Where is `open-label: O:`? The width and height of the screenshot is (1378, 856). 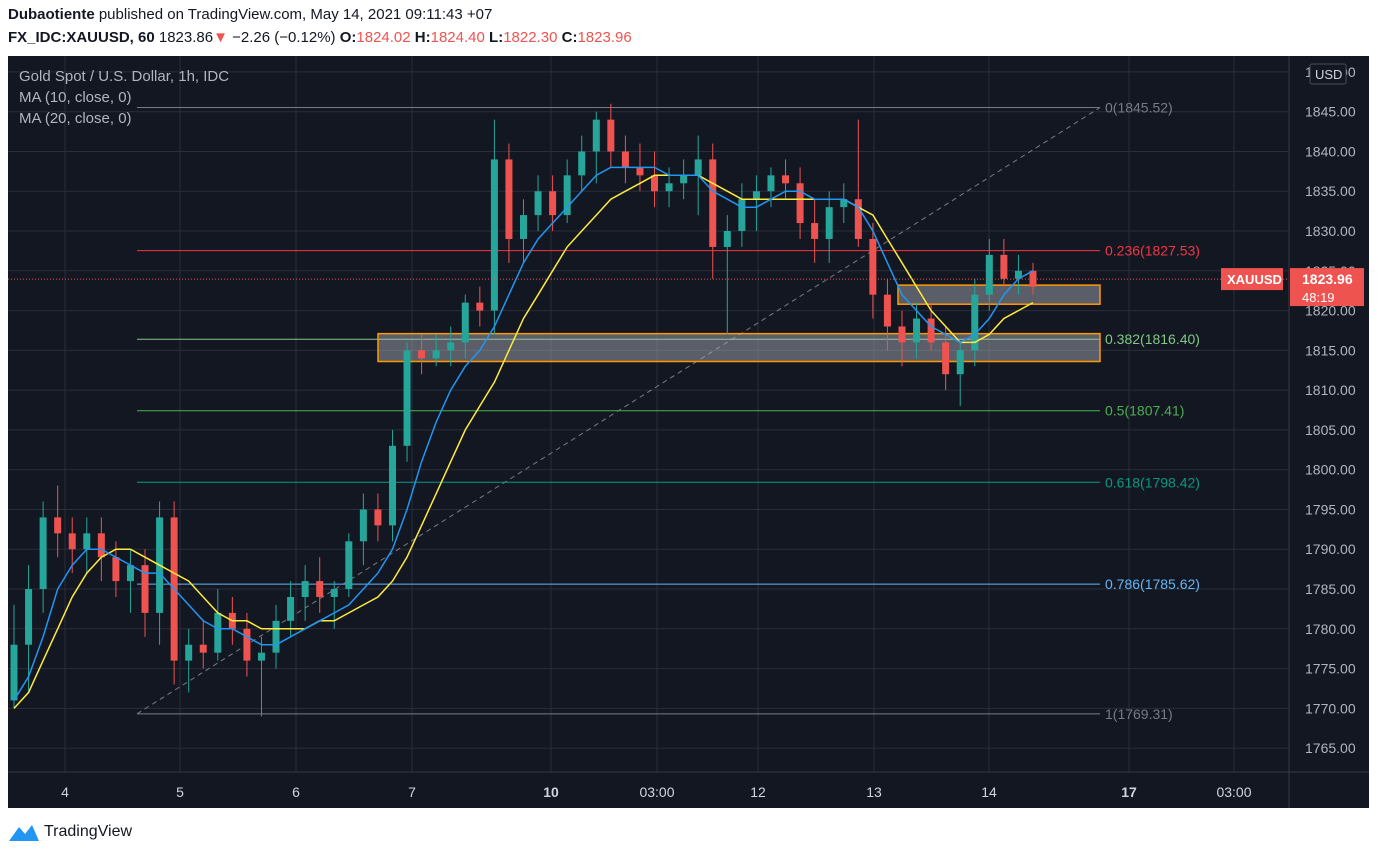
open-label: O: is located at coordinates (348, 37).